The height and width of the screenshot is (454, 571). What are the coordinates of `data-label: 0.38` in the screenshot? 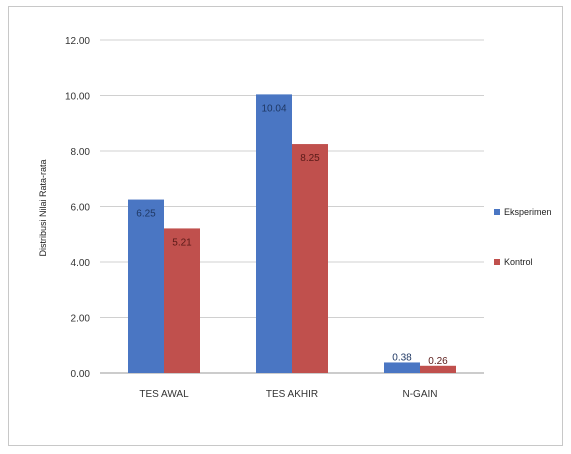 It's located at (402, 357).